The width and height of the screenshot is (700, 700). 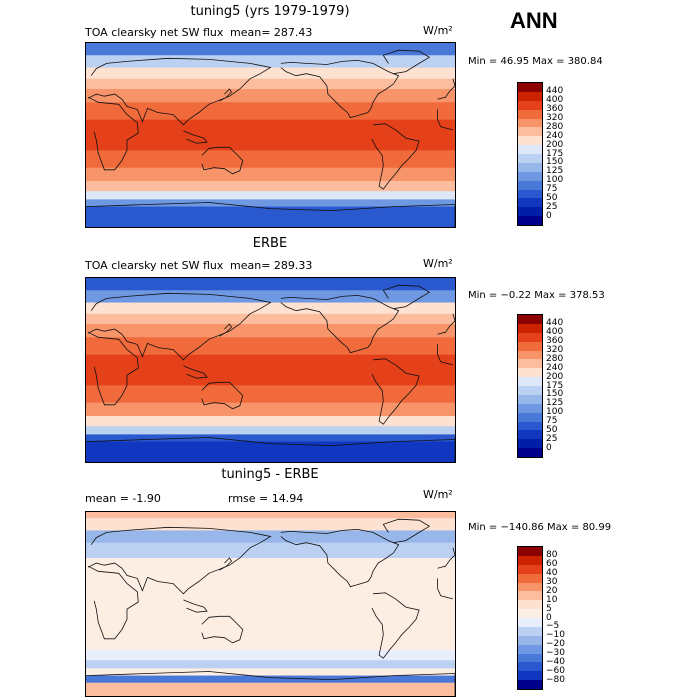 What do you see at coordinates (154, 265) in the screenshot?
I see `panel-2-variable-label: TOA clearsky net SW flux` at bounding box center [154, 265].